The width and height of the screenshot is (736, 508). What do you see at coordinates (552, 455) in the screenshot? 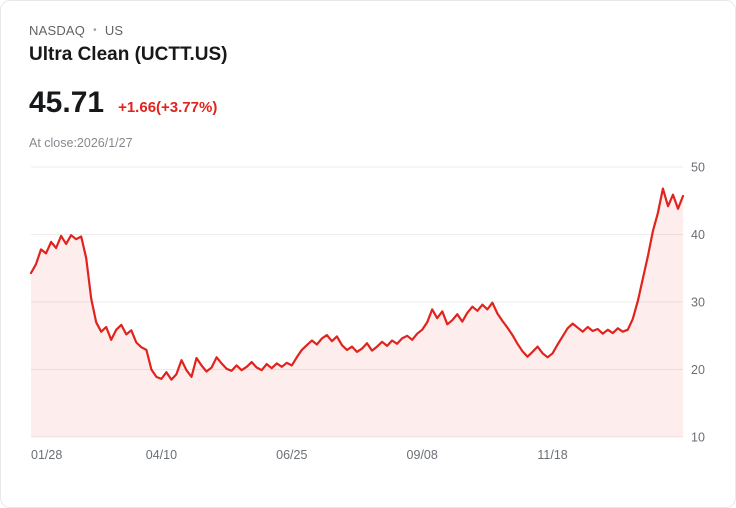
I see `x-axis-label: 11/18` at bounding box center [552, 455].